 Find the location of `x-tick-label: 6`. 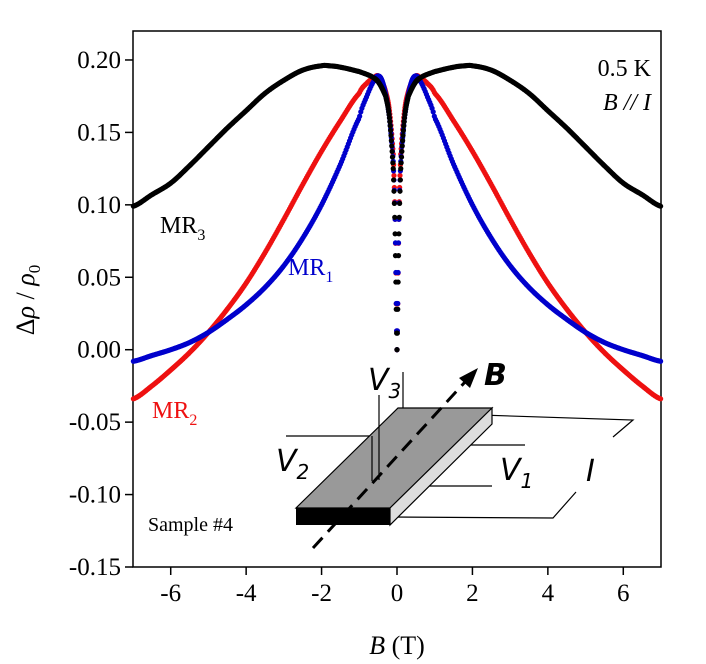

x-tick-label: 6 is located at coordinates (623, 593).